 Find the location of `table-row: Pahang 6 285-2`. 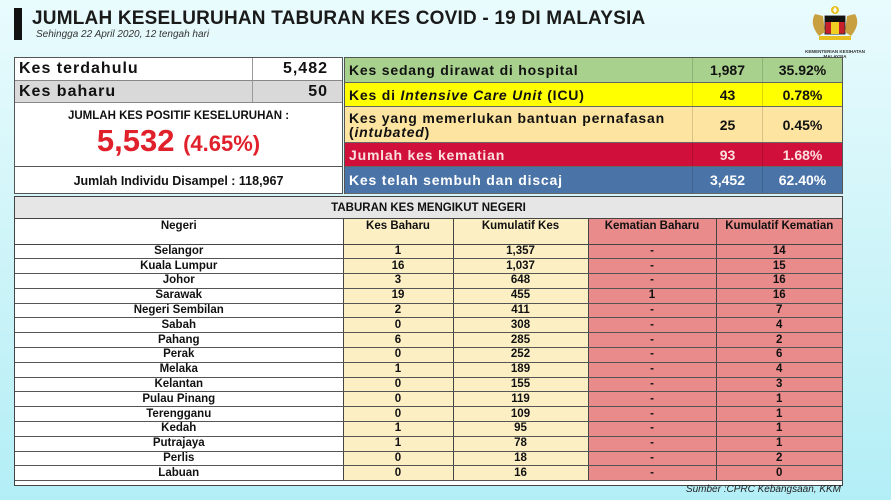

table-row: Pahang 6 285-2 is located at coordinates (428, 340).